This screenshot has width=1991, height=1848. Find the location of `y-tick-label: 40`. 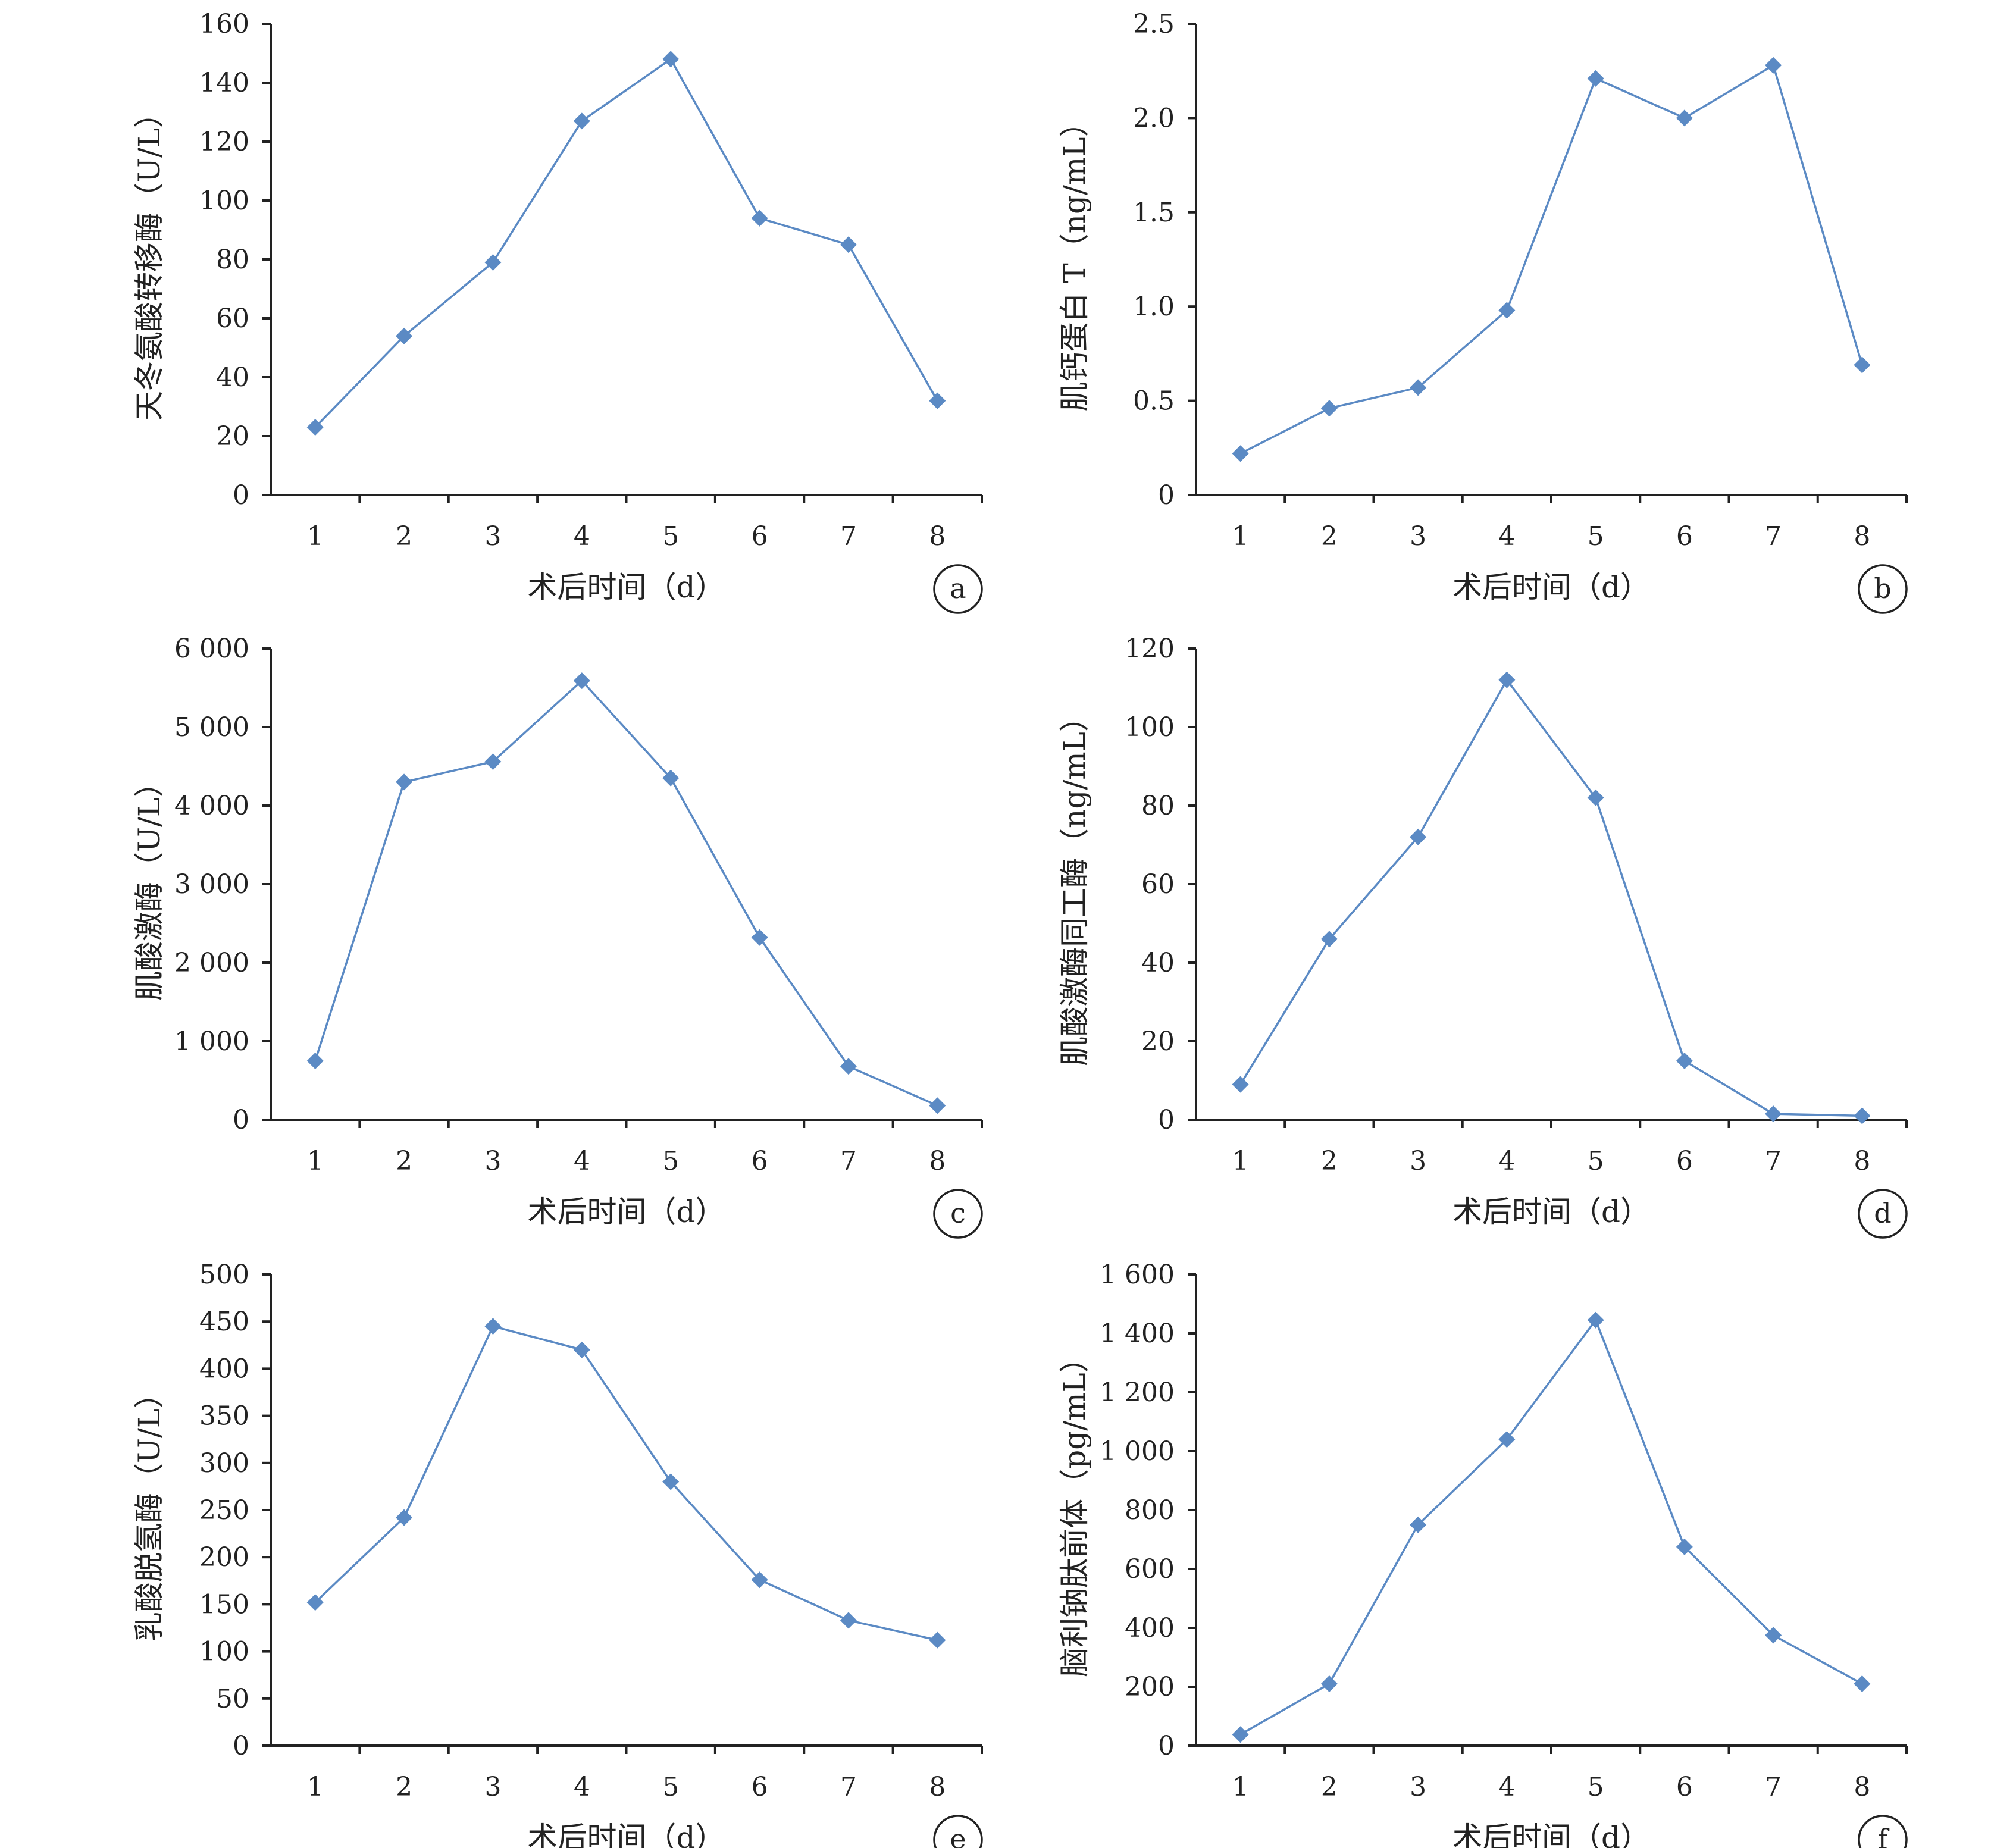

y-tick-label: 40 is located at coordinates (232, 377).